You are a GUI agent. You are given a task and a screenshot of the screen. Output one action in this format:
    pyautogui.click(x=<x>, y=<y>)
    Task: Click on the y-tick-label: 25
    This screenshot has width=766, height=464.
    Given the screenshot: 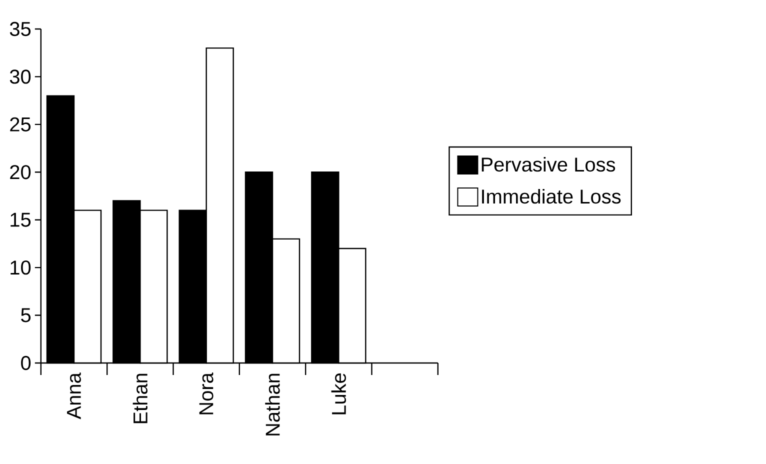 What is the action you would take?
    pyautogui.click(x=20, y=124)
    